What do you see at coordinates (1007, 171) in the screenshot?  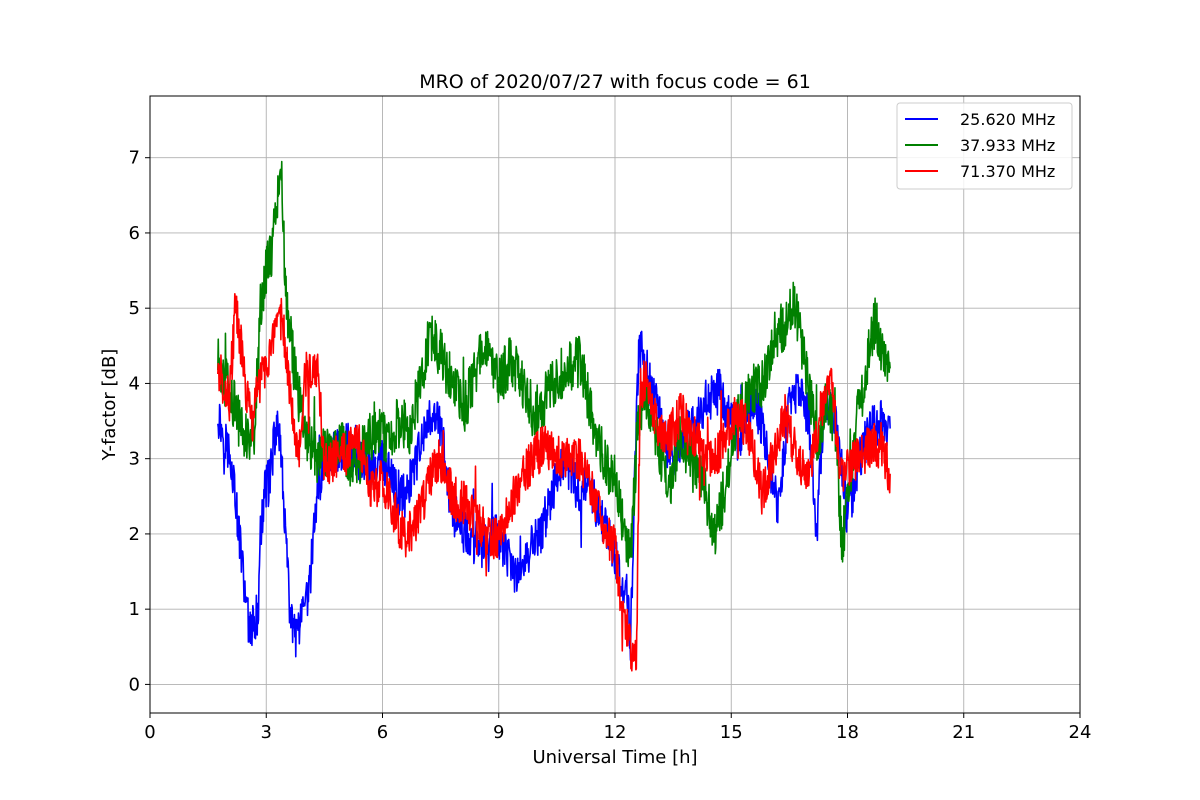 I see `legend-label: 71.370 MHz` at bounding box center [1007, 171].